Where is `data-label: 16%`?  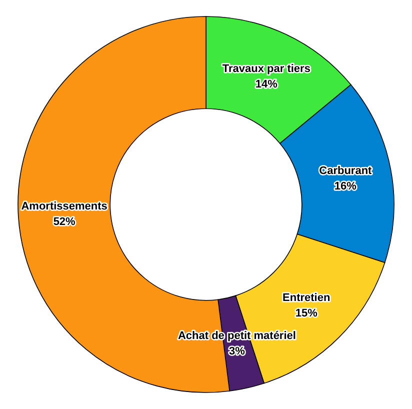
data-label: 16% is located at coordinates (345, 186).